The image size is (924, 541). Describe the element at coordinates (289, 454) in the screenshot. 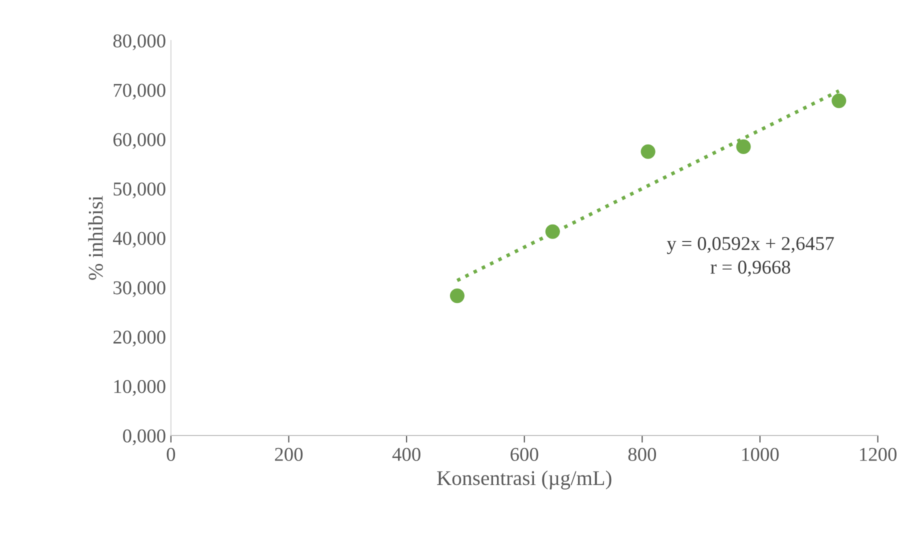

I see `x-tick-label: 200` at that location.